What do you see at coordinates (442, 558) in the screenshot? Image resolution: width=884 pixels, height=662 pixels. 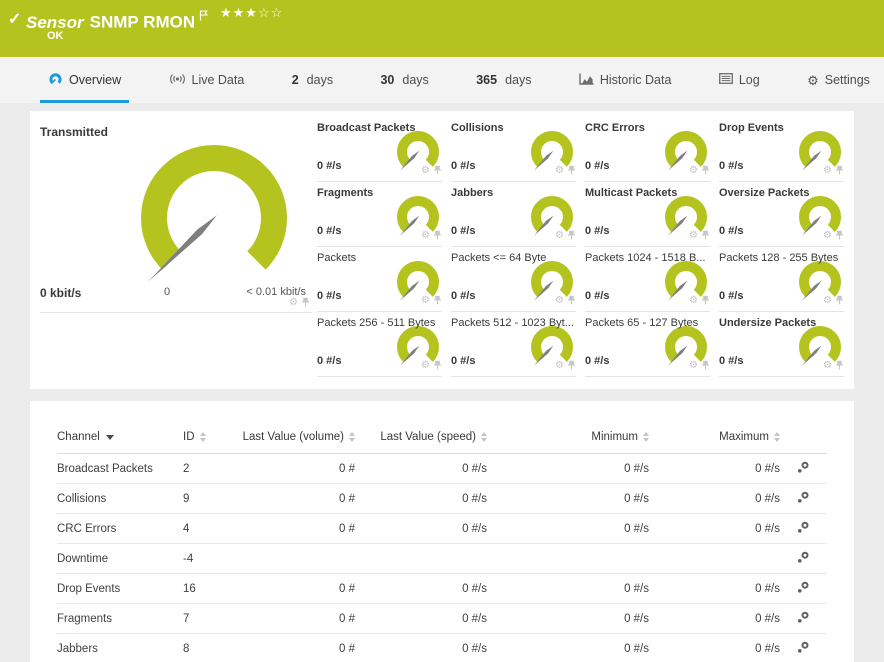 I see `table-row: Downtime -4` at bounding box center [442, 558].